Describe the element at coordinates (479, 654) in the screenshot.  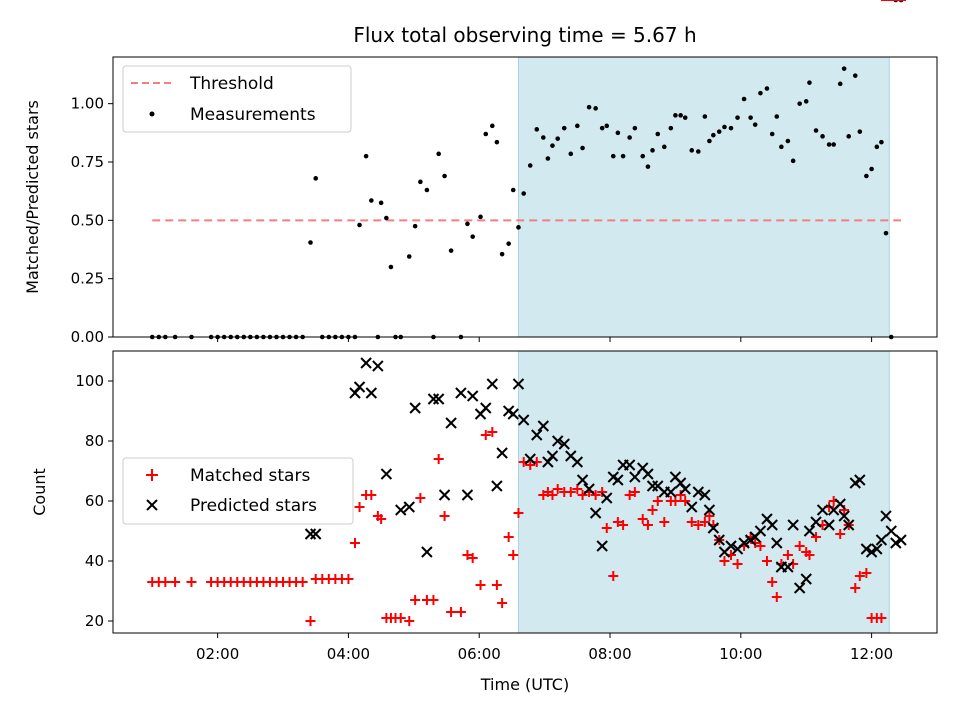
I see `x-tick-label: 06:00` at that location.